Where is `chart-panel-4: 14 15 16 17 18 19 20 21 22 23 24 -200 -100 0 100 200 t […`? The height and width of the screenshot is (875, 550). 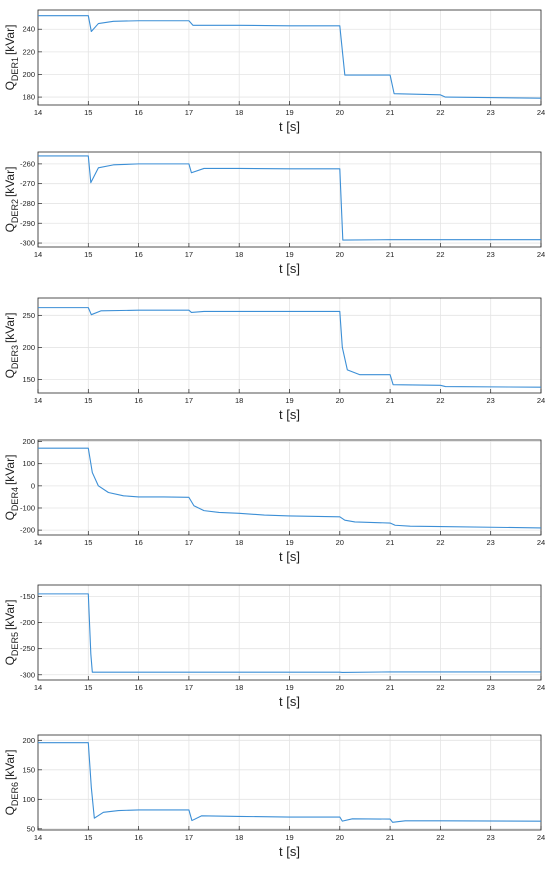
chart-panel-4: 14 15 16 17 18 19 20 21 22 23 24 -200 -100 0 100 200 t [… is located at coordinates (274, 500).